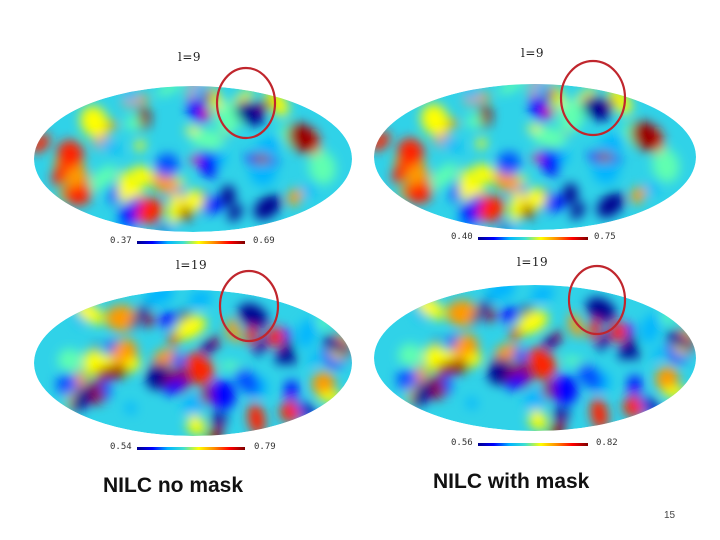 Image resolution: width=720 pixels, height=540 pixels. Describe the element at coordinates (607, 443) in the screenshot. I see `colorbar-max-label: 0.82` at that location.